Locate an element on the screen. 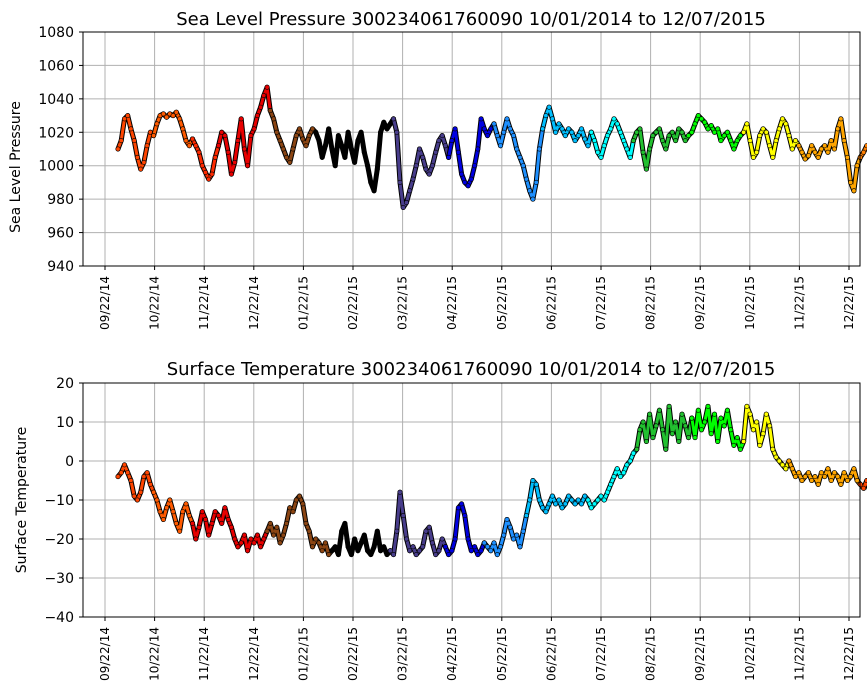  pressure-x-tick-label: 12/22/14 is located at coordinates (254, 303).